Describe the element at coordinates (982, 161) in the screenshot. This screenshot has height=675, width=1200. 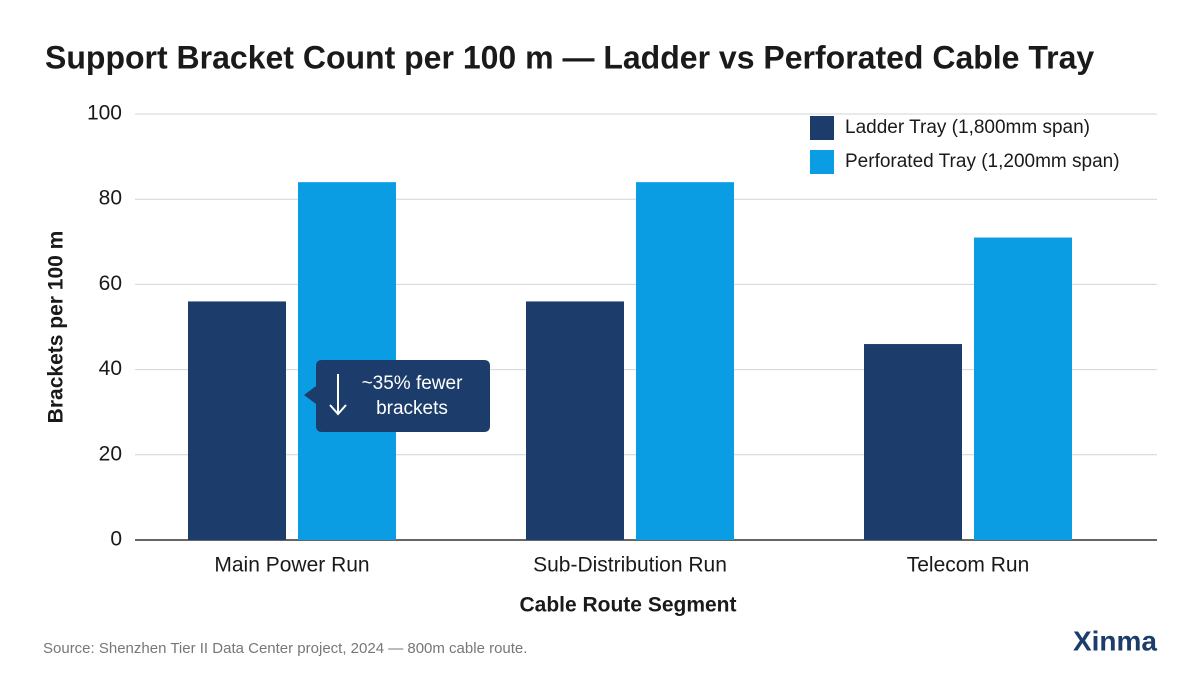
I see `legend-label: Perforated Tray (1,200mm span)` at that location.